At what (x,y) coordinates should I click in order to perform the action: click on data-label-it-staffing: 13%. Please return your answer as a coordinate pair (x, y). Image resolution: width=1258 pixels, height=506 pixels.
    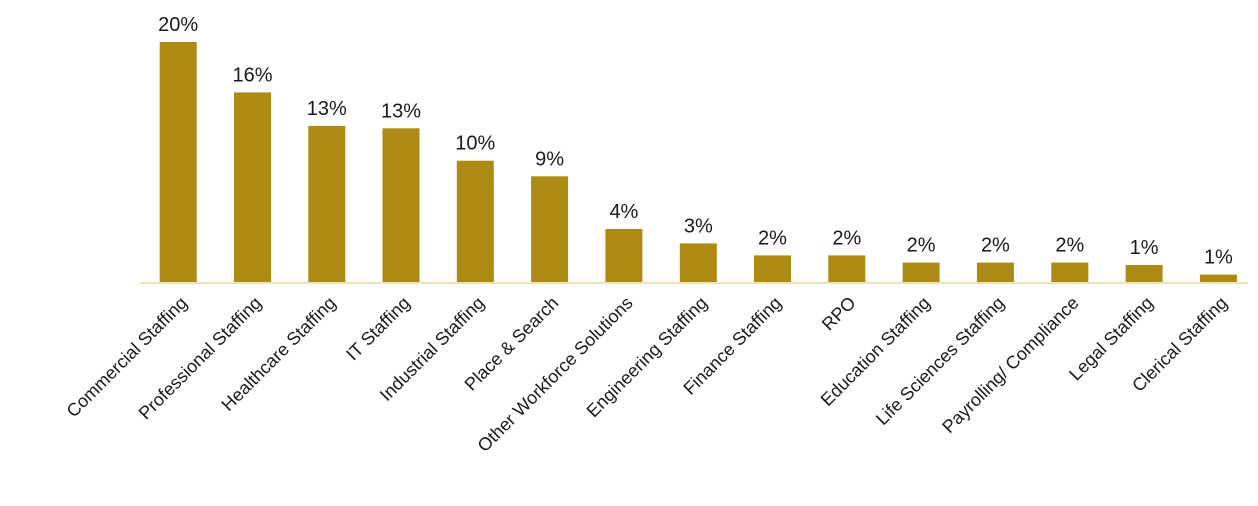
    Looking at the image, I should click on (401, 111).